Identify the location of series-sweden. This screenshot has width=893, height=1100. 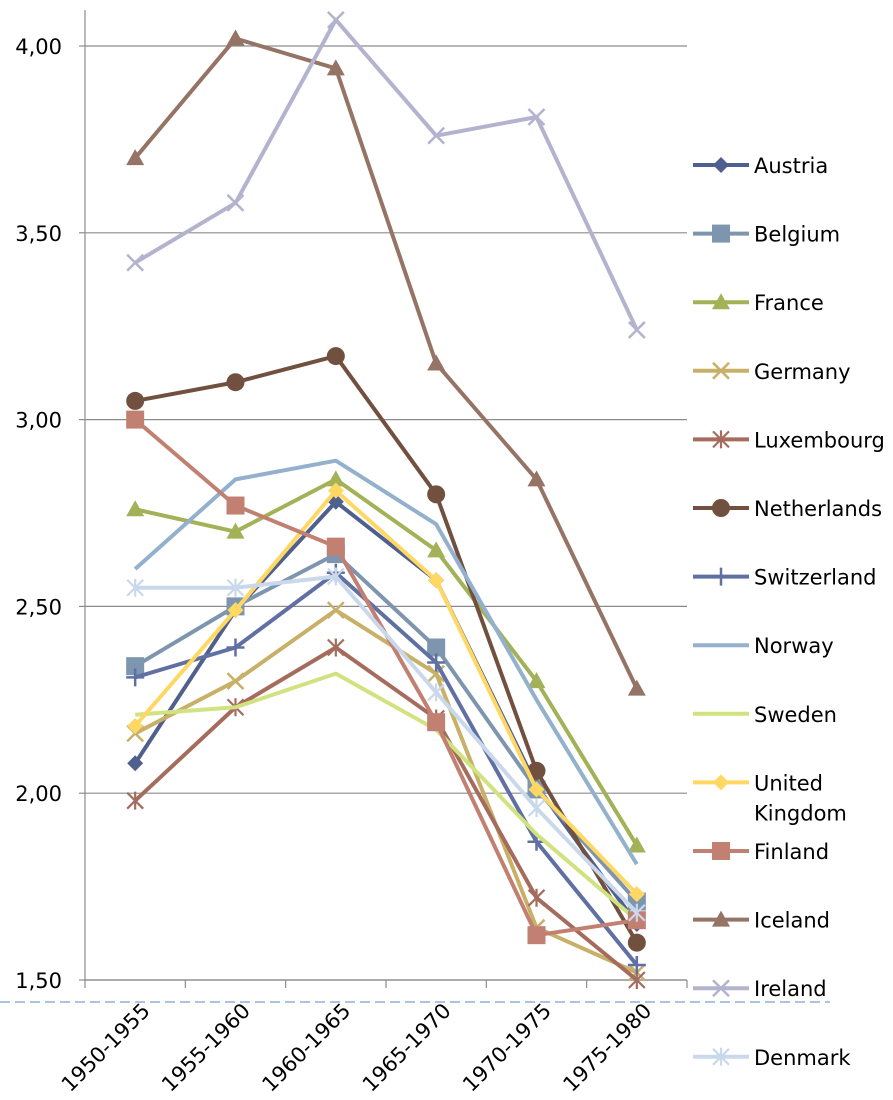
(387, 796).